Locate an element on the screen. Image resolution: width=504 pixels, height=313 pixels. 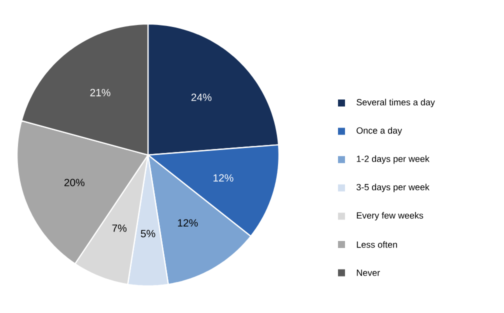
legend-label: Several times a day is located at coordinates (395, 103).